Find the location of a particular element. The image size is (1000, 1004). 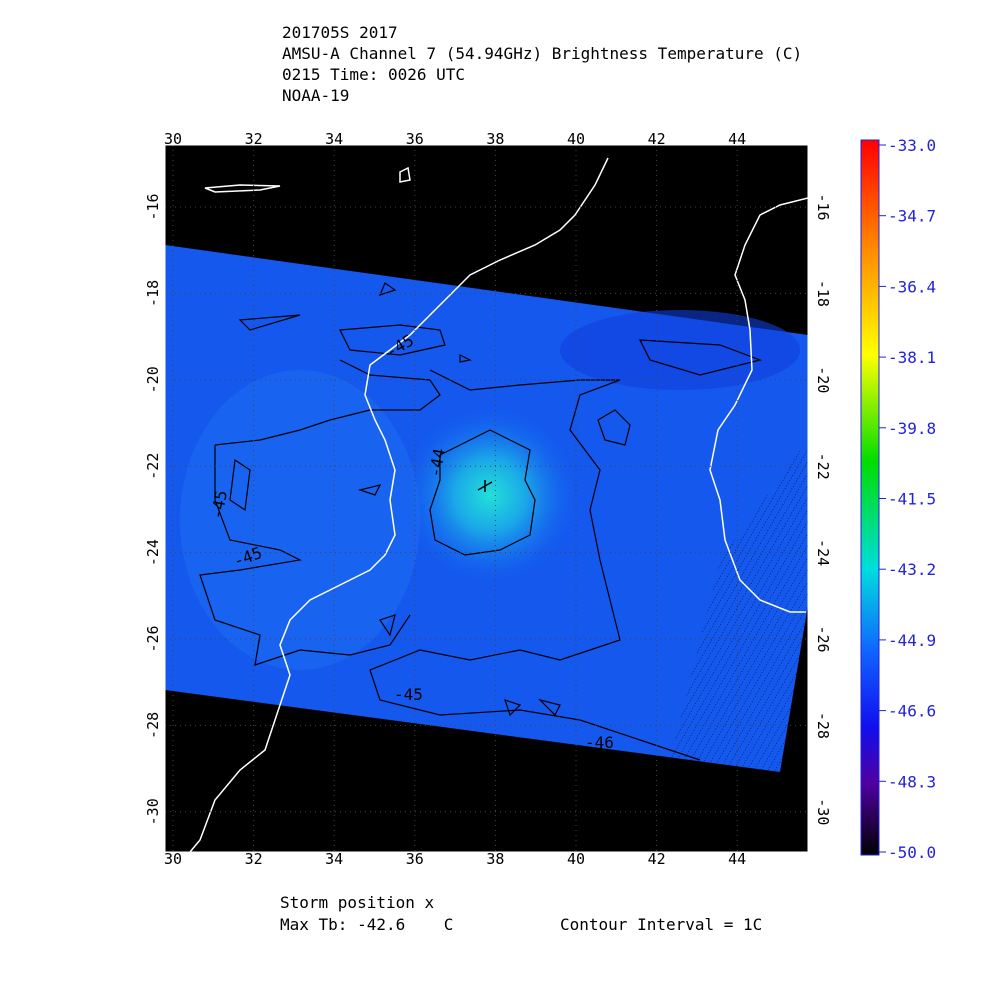

colorbar is located at coordinates (870, 497).